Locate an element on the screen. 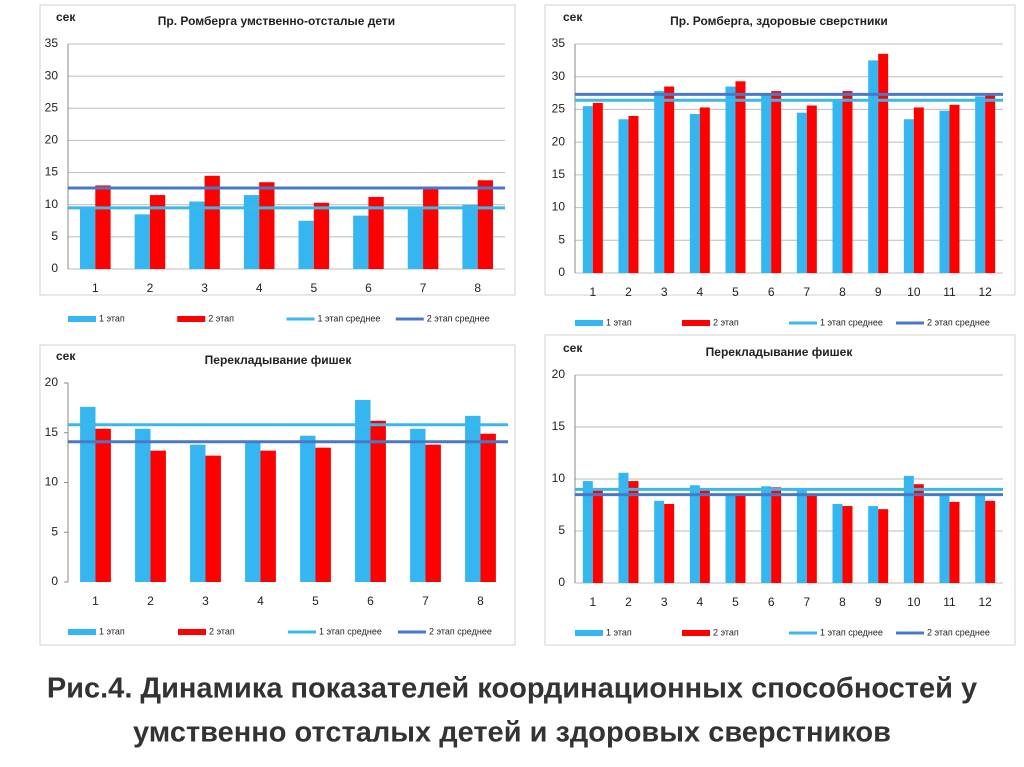 The width and height of the screenshot is (1024, 767). x-tick-label: 12 is located at coordinates (985, 292).